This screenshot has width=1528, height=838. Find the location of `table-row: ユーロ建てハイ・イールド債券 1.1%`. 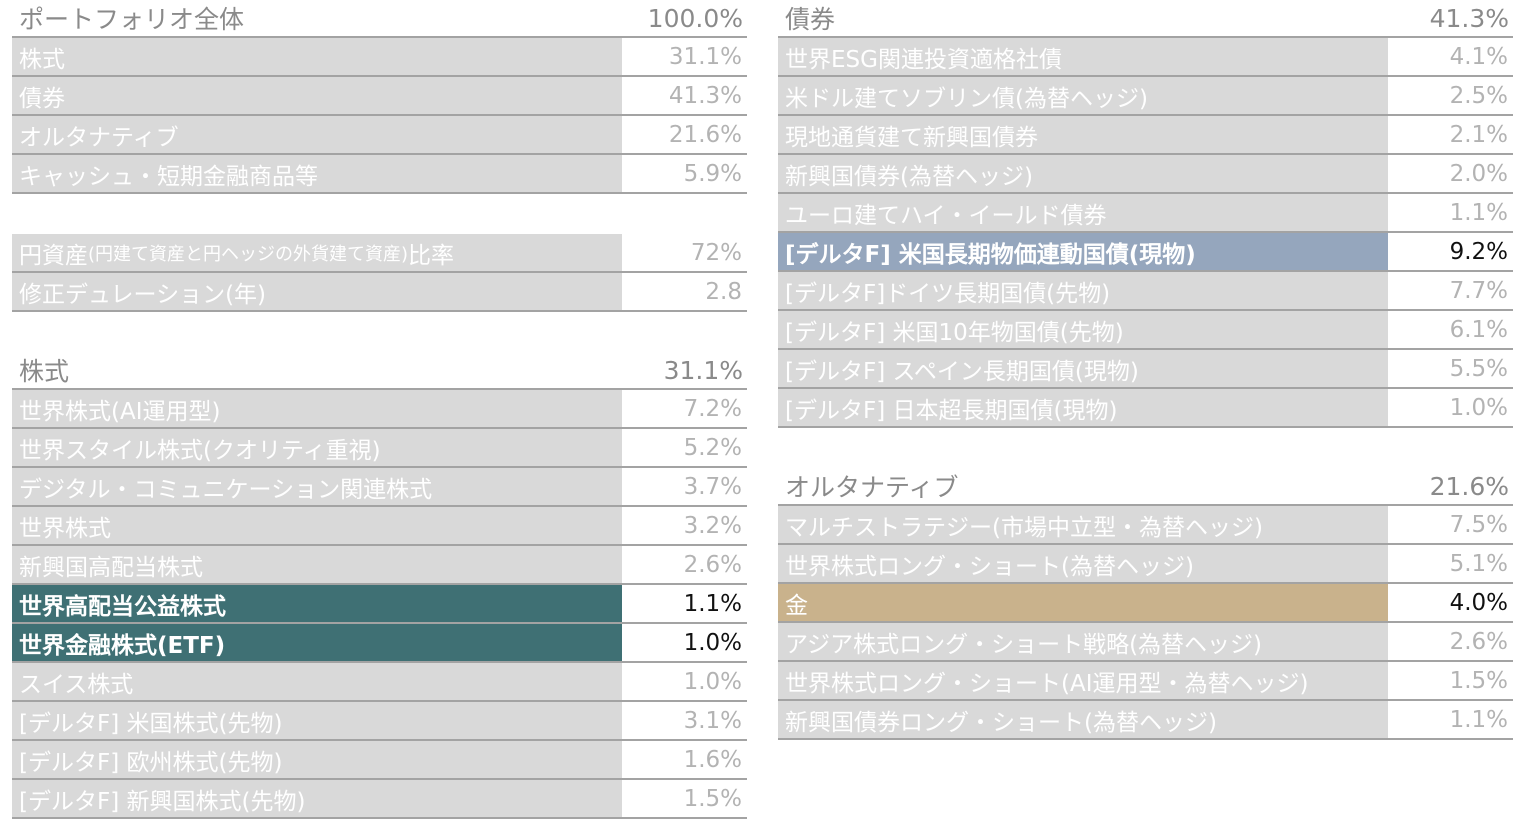

table-row: ユーロ建てハイ・イールド債券 1.1% is located at coordinates (1145, 213).